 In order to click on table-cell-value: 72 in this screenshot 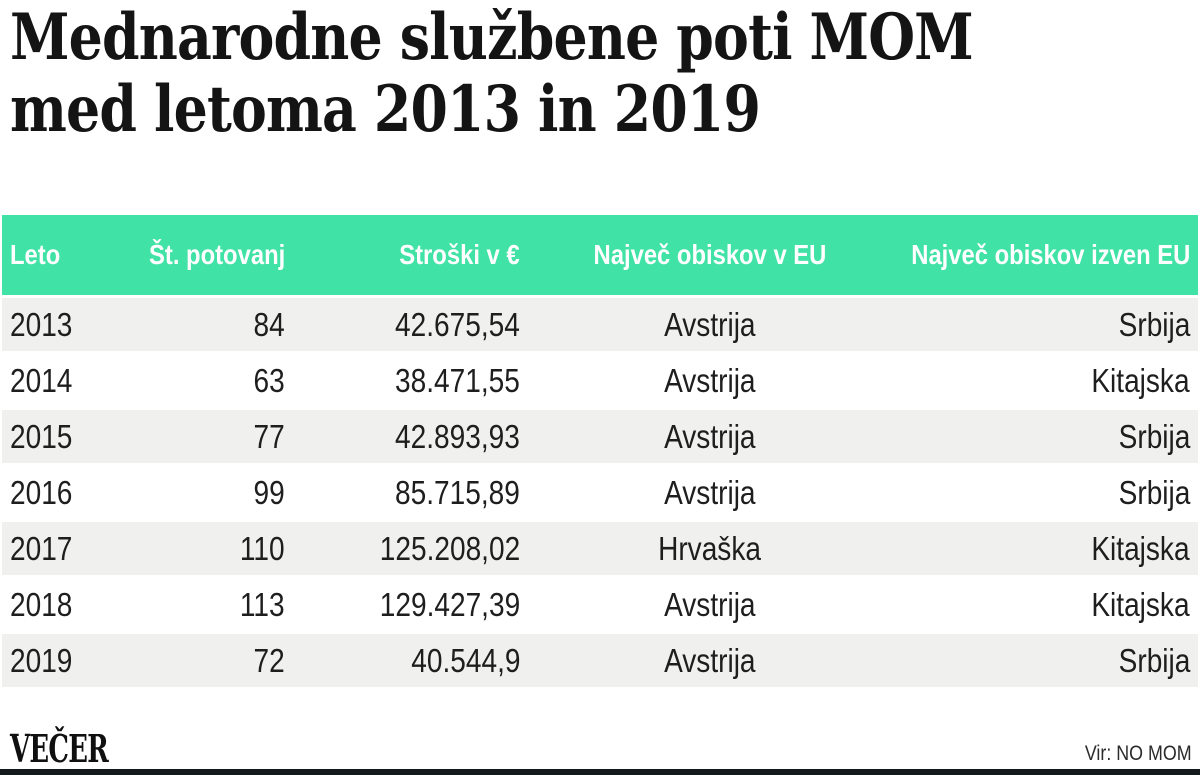, I will do `click(269, 660)`.